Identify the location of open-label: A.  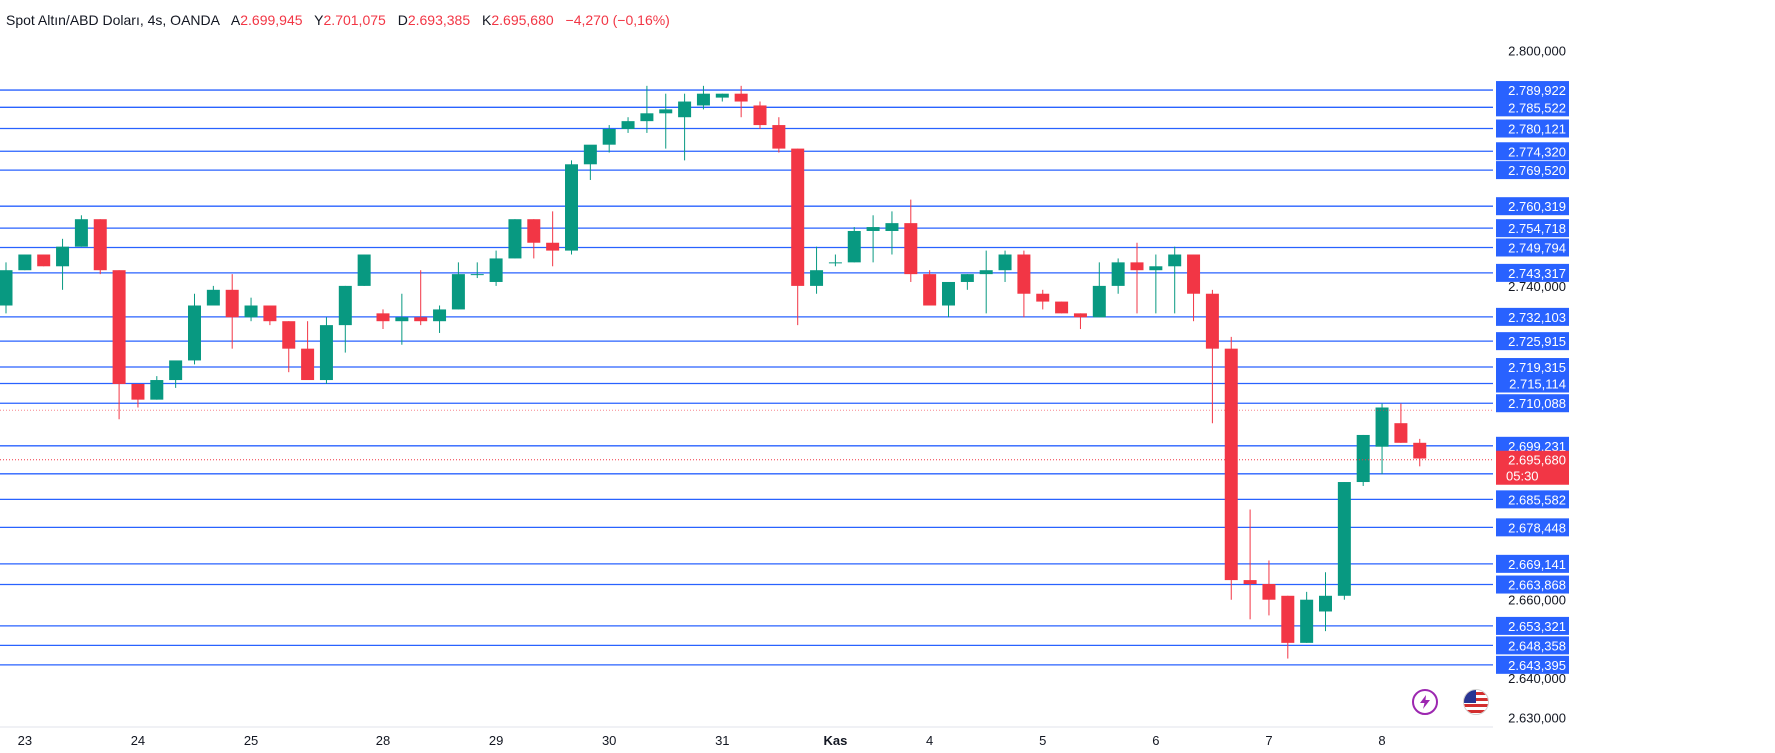
(235, 20).